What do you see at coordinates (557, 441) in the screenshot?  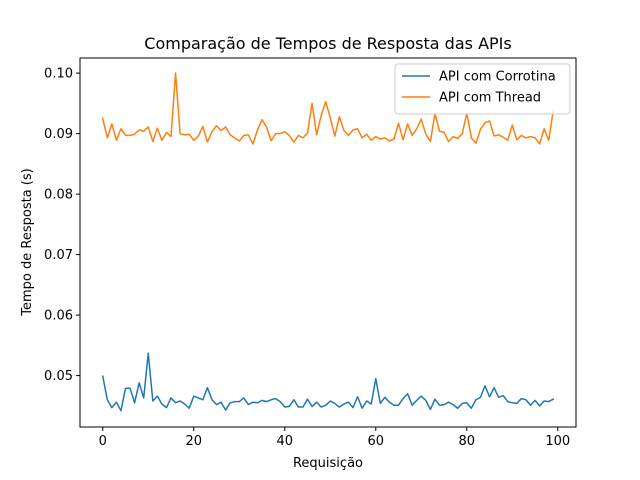 I see `x-tick-label: 100` at bounding box center [557, 441].